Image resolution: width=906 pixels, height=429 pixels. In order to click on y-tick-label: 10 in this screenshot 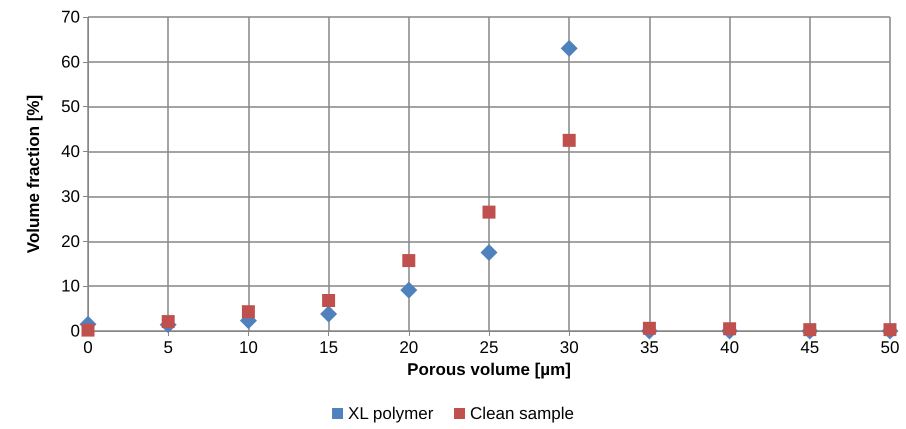, I will do `click(70, 286)`.